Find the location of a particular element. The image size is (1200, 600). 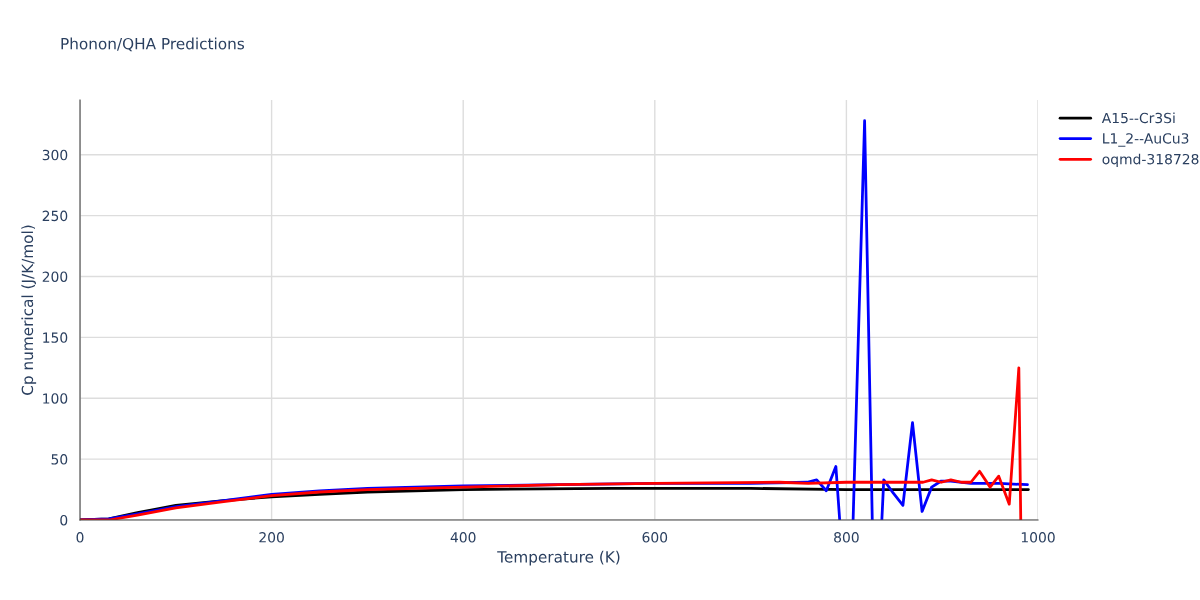

y-tick-label: 100 is located at coordinates (55, 398).